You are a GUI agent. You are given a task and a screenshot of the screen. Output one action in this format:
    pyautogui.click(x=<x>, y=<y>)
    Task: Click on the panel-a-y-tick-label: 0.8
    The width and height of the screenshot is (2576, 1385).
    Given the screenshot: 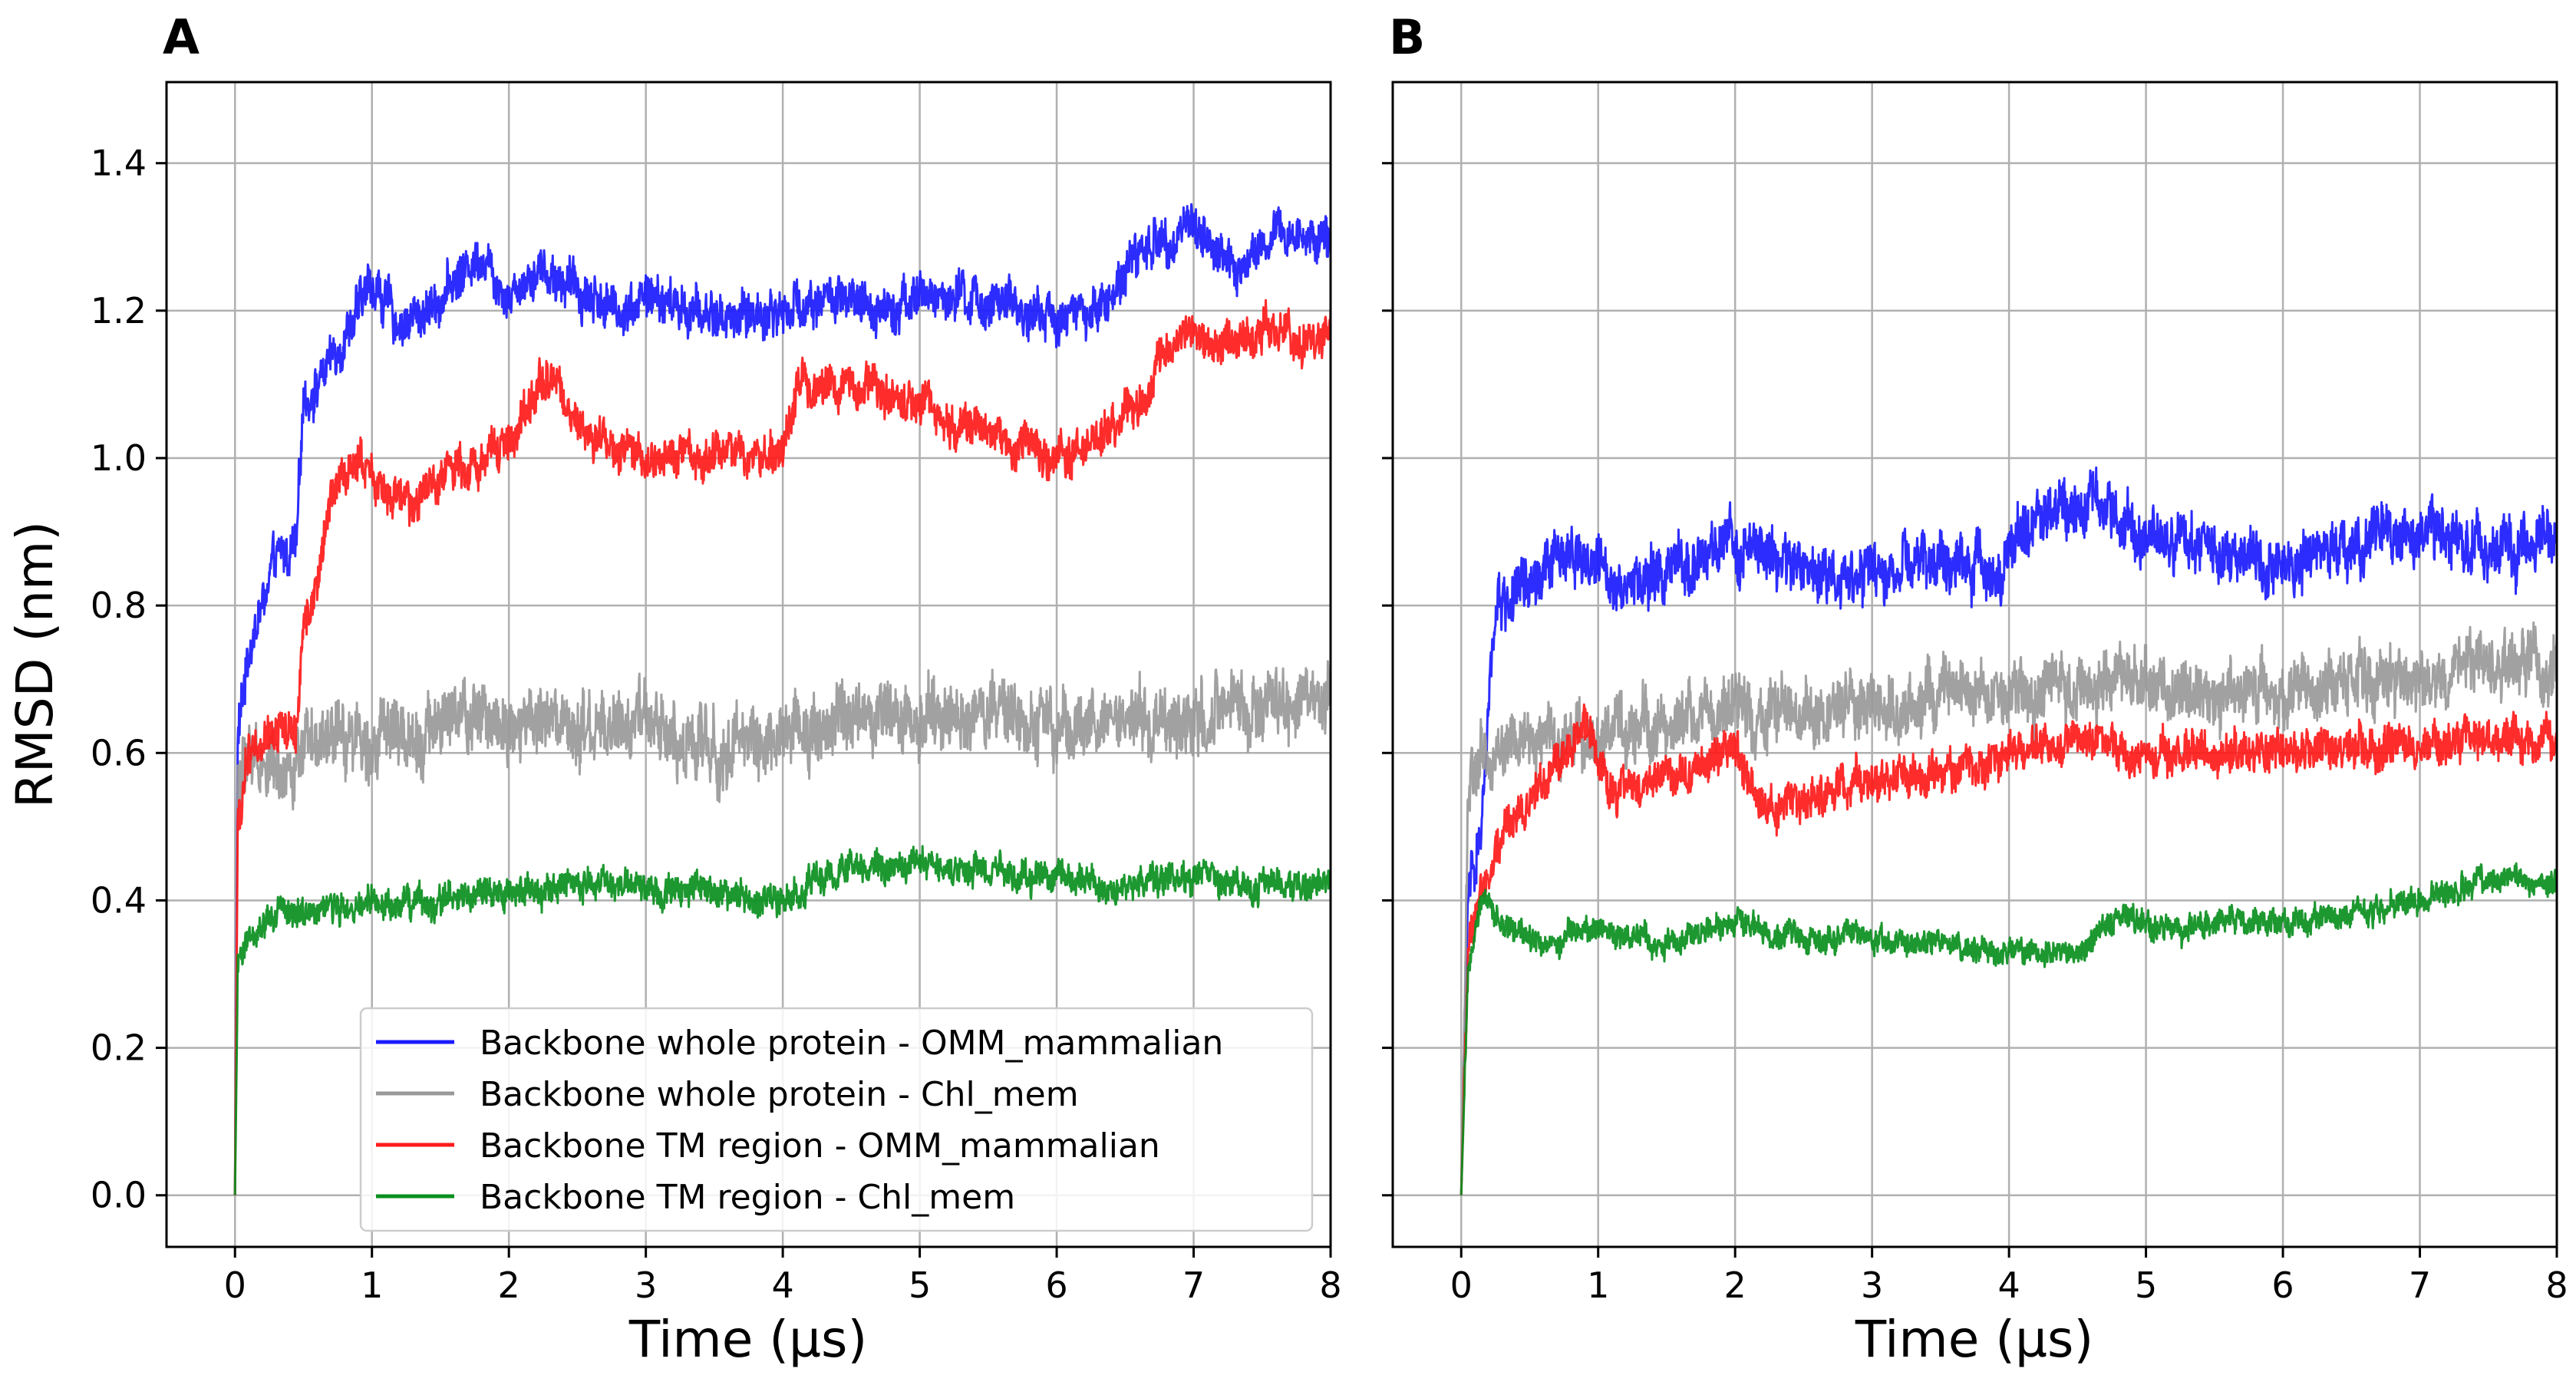 What is the action you would take?
    pyautogui.click(x=119, y=605)
    